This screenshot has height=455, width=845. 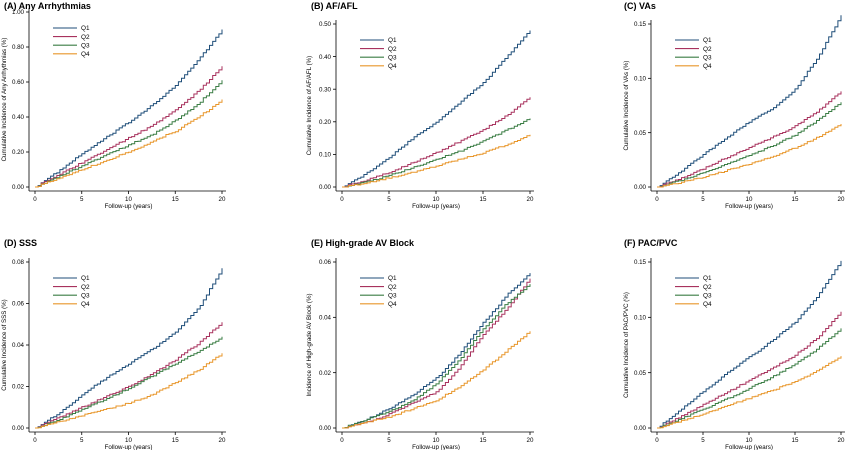 What do you see at coordinates (325, 373) in the screenshot?
I see `y-tick-label: 0.02` at bounding box center [325, 373].